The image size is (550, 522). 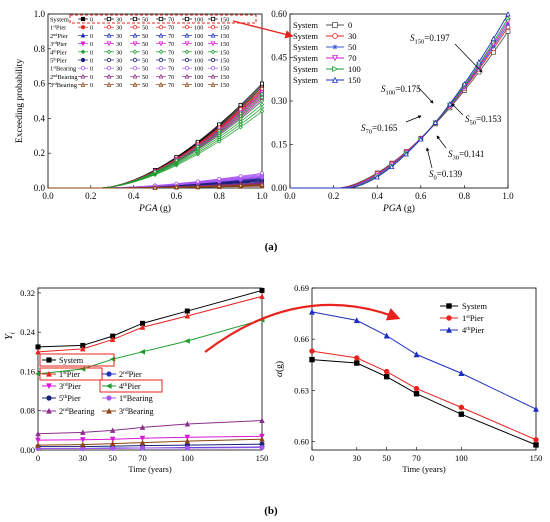 I want to click on a-left-system-highlight-box, so click(x=163, y=19).